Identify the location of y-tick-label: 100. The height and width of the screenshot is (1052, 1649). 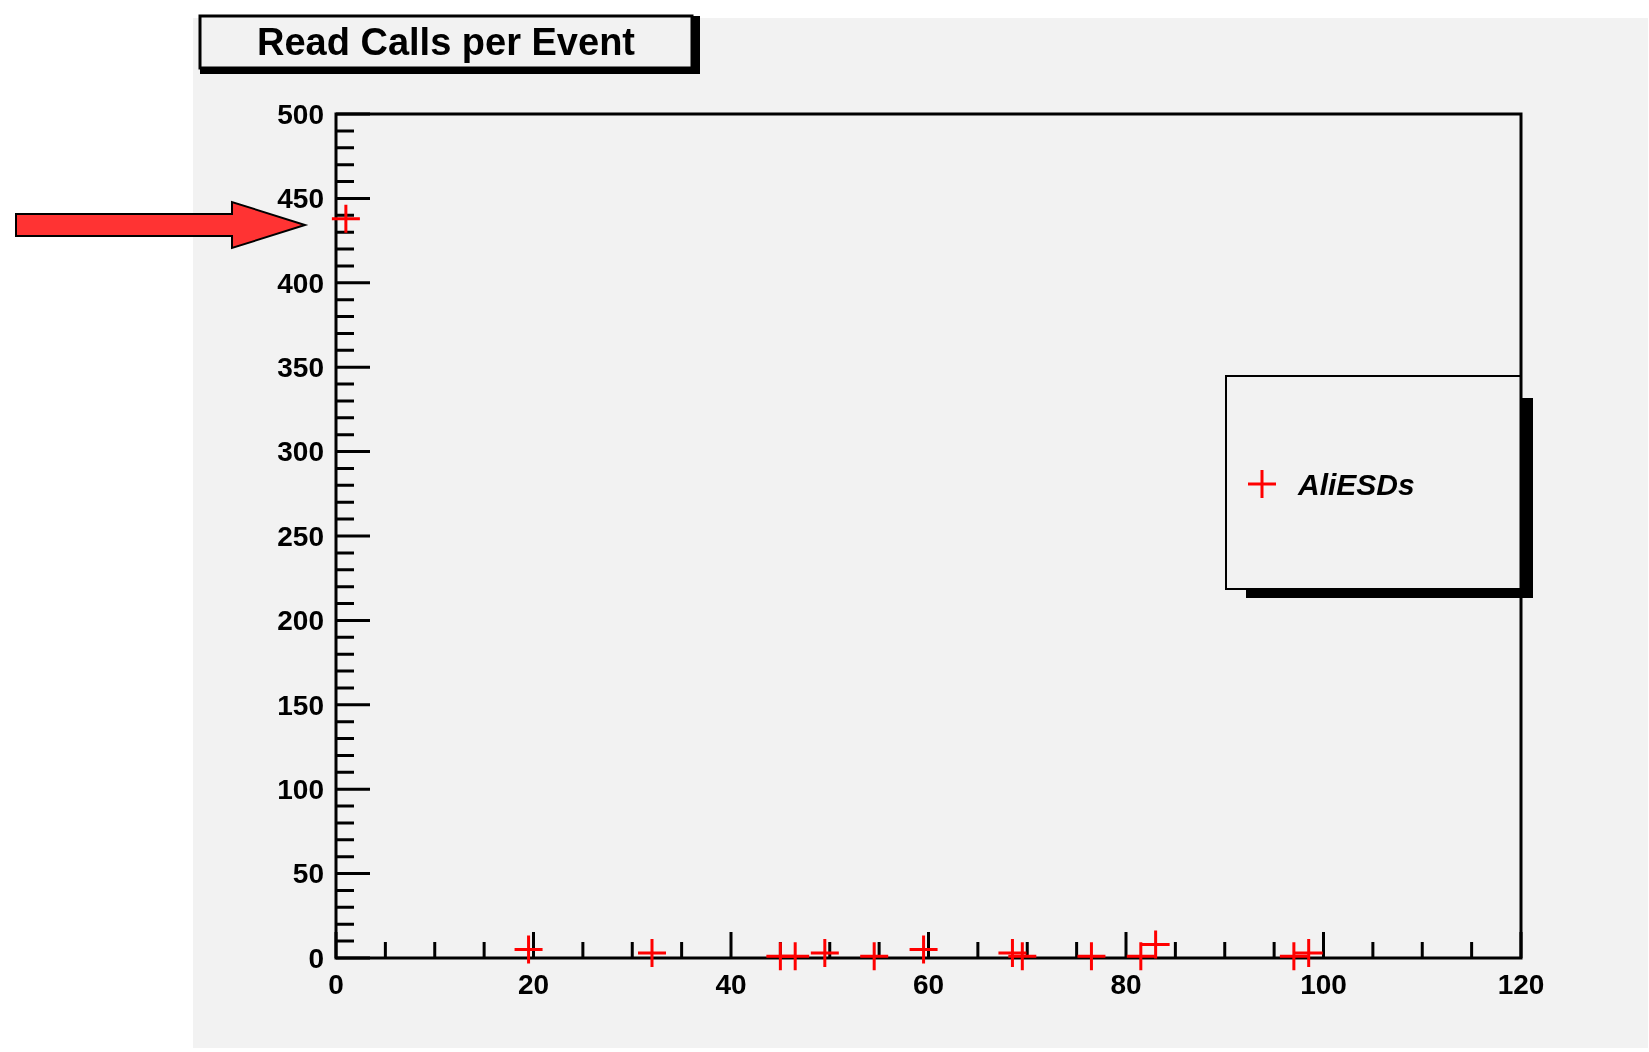
(300, 789).